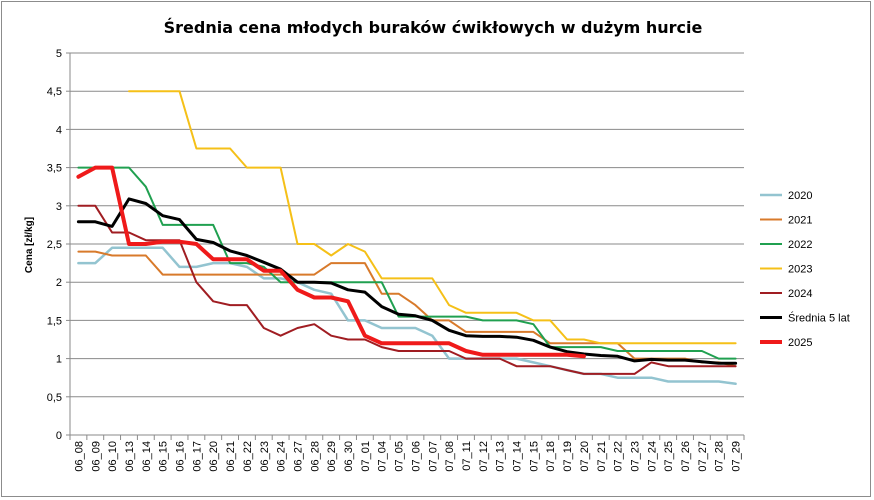  Describe the element at coordinates (265, 456) in the screenshot. I see `x-tick-label: 06_23` at that location.